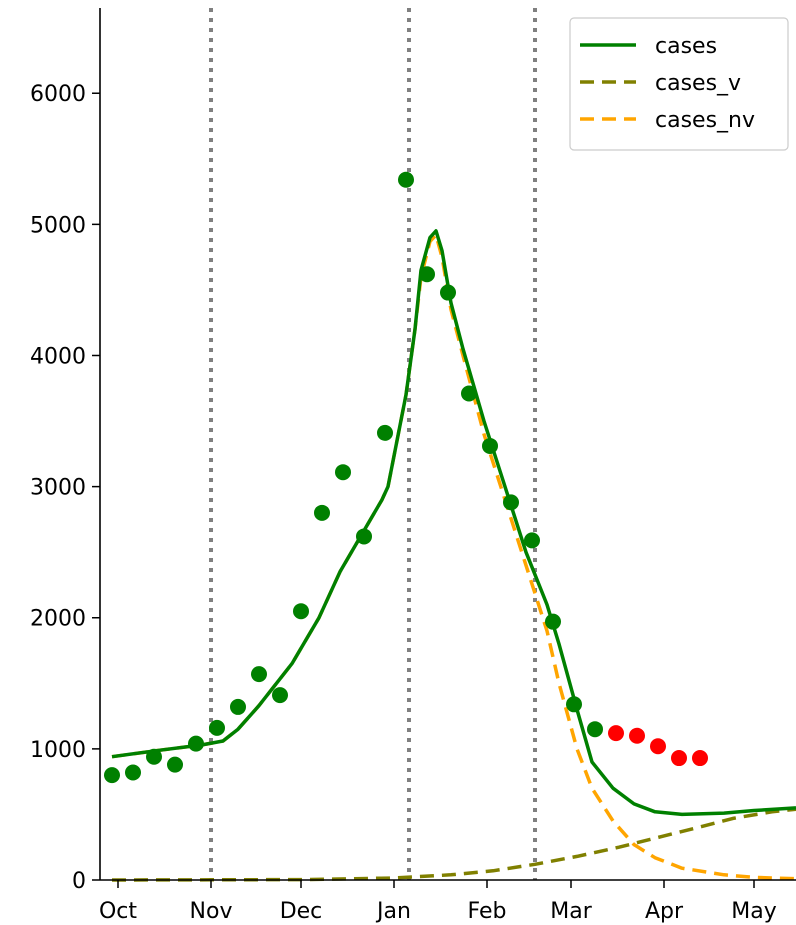  Describe the element at coordinates (79, 881) in the screenshot. I see `y-tick-label: 0` at that location.